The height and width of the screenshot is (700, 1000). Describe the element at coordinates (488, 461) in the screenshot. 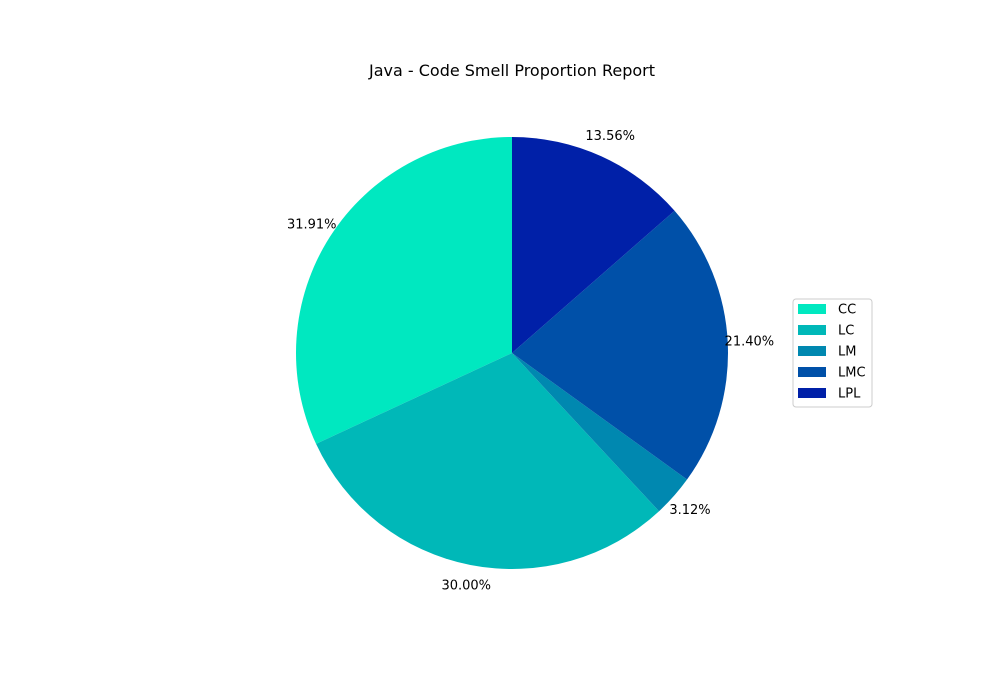

I see `pie-slice-lc` at that location.